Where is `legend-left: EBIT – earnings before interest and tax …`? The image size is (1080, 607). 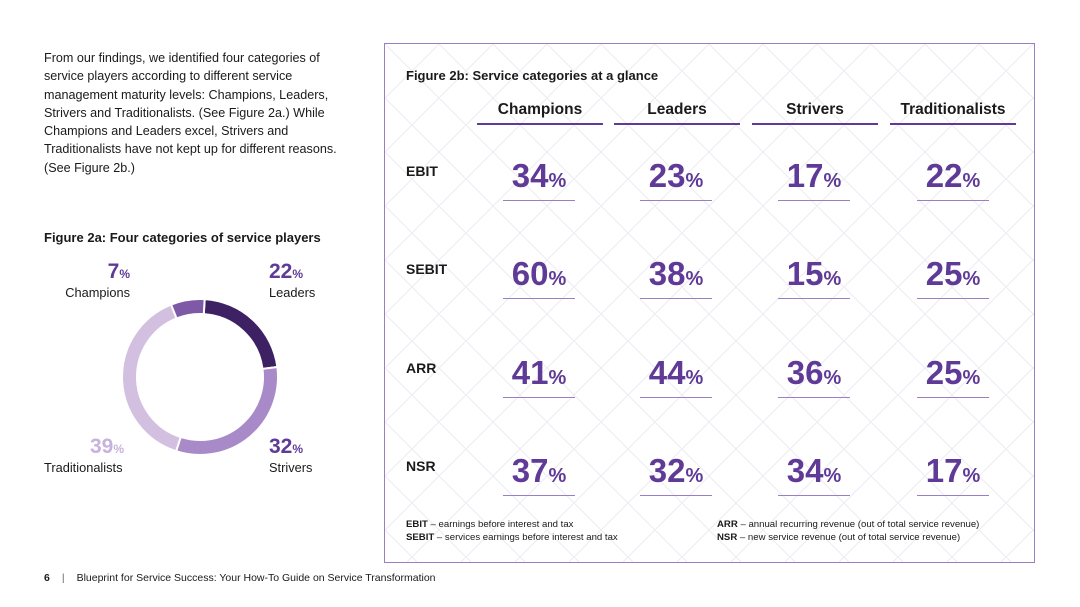 legend-left: EBIT – earnings before interest and tax … is located at coordinates (512, 531).